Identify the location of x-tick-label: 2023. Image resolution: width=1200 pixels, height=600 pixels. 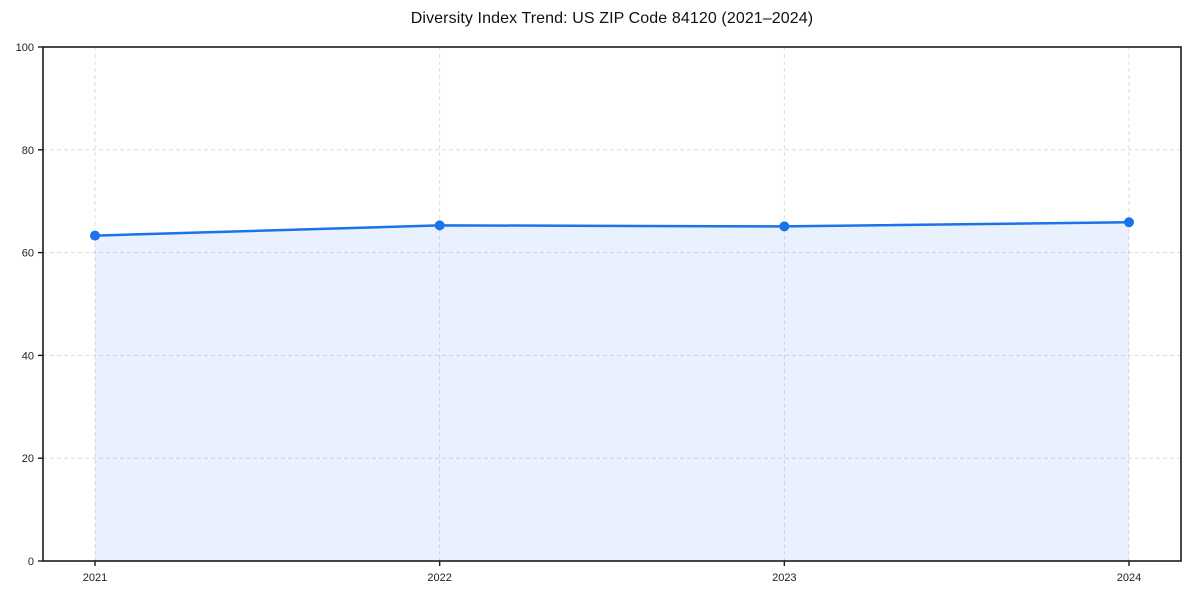
(784, 578).